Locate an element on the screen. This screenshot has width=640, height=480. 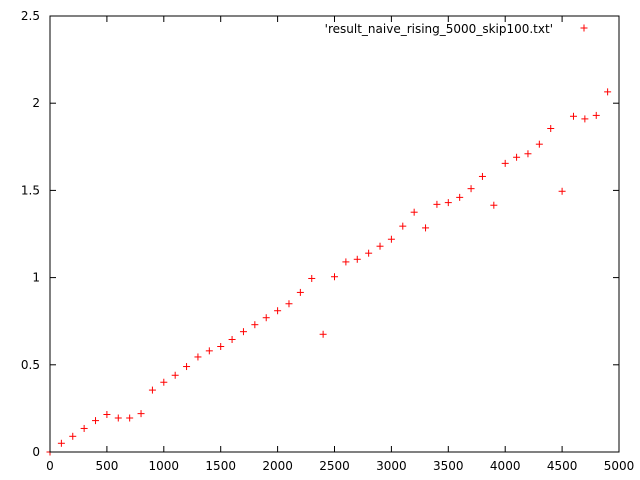
x-tick-label: 5000 is located at coordinates (619, 466).